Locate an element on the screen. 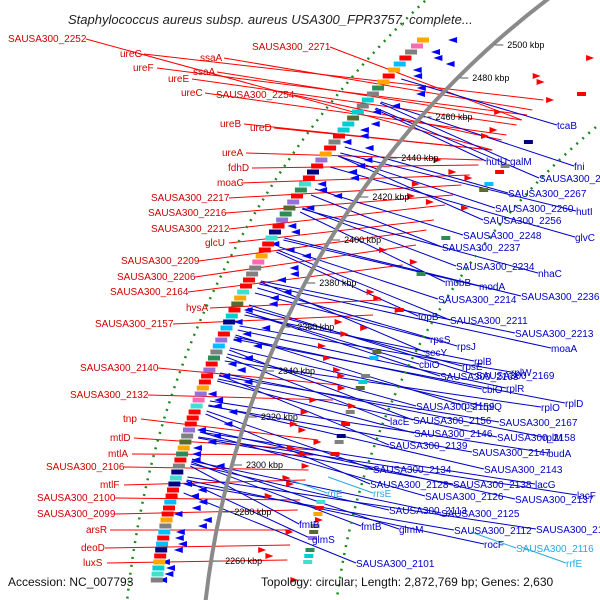  gene-label-forward: fdhD is located at coordinates (238, 168).